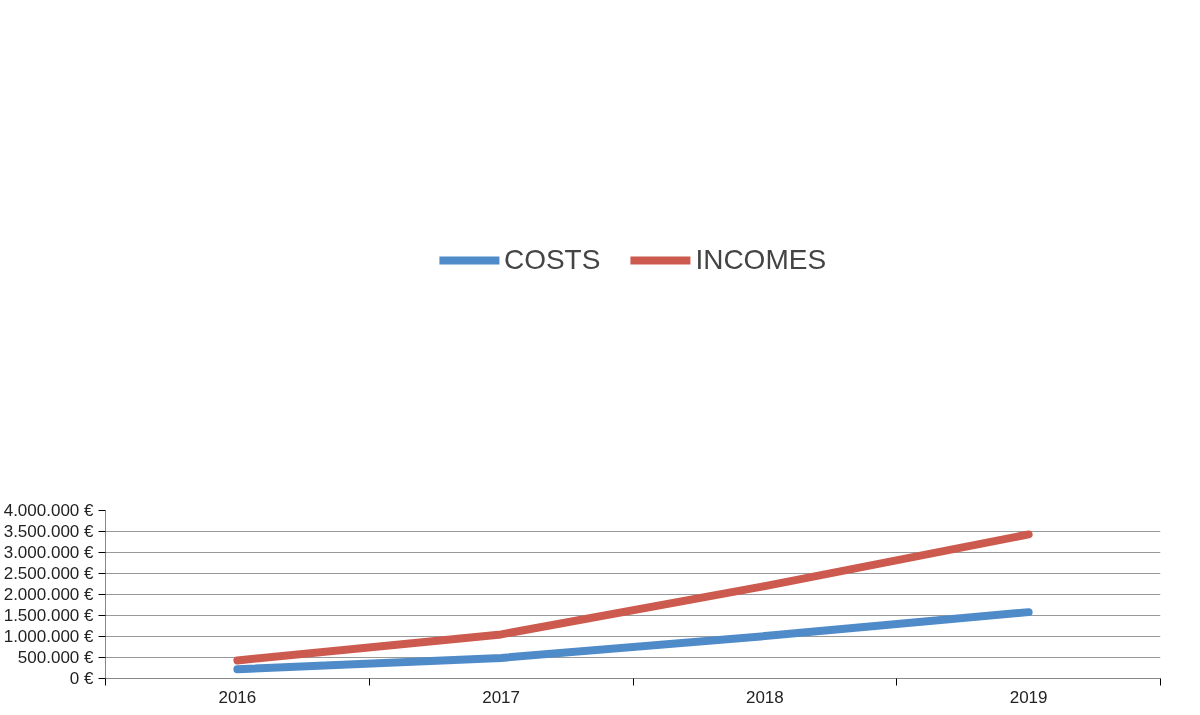 The image size is (1200, 715). I want to click on x-tick-label: 2016, so click(237, 697).